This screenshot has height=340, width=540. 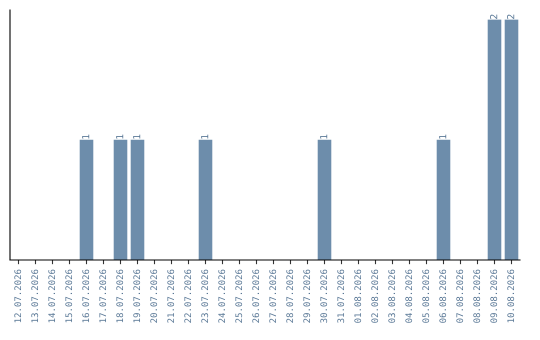 What do you see at coordinates (154, 296) in the screenshot?
I see `x-tick-label: 20.07.2026` at bounding box center [154, 296].